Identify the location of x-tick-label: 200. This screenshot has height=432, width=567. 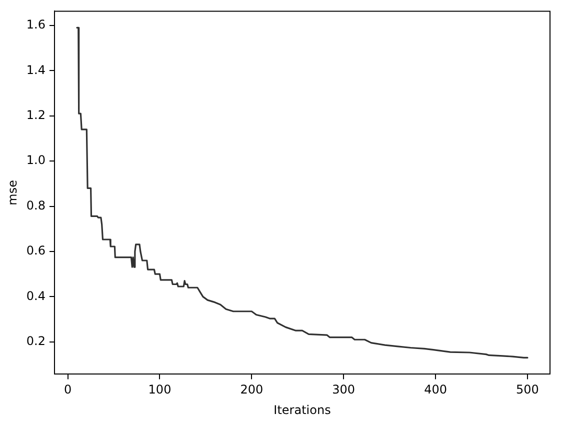
(252, 389).